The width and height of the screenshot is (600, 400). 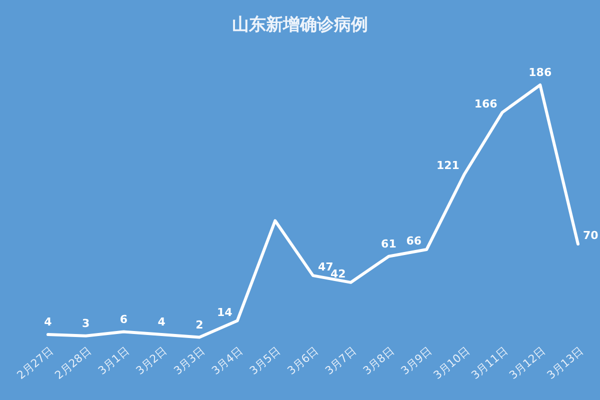 What do you see at coordinates (152, 361) in the screenshot?
I see `x-tick-label: 3月2日` at bounding box center [152, 361].